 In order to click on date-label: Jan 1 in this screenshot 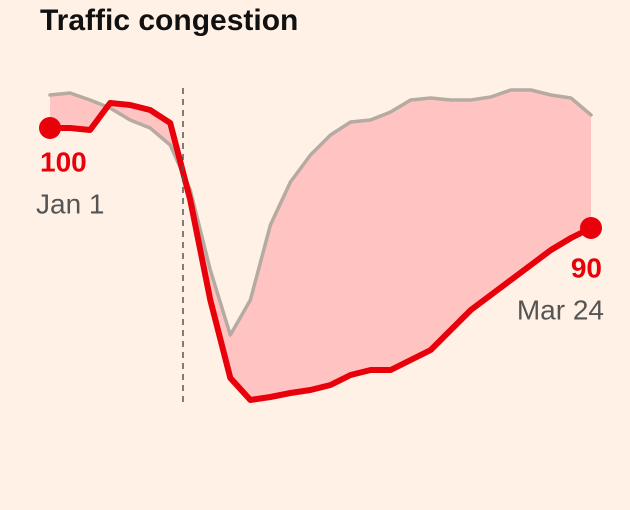, I will do `click(70, 203)`.